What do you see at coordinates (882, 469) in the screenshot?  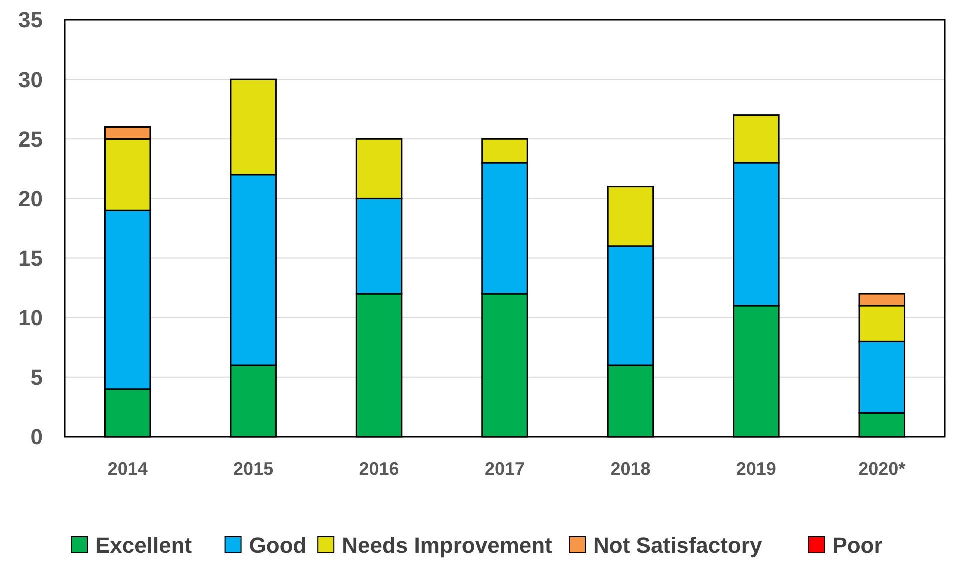 I see `x-tick-label: 2020*` at bounding box center [882, 469].